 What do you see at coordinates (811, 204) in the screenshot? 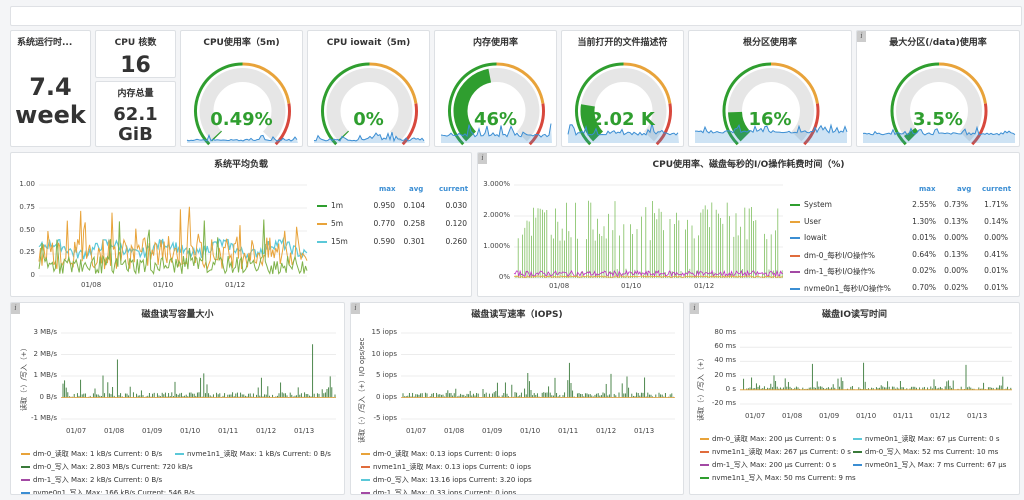
I see `legend-item: System` at bounding box center [811, 204].